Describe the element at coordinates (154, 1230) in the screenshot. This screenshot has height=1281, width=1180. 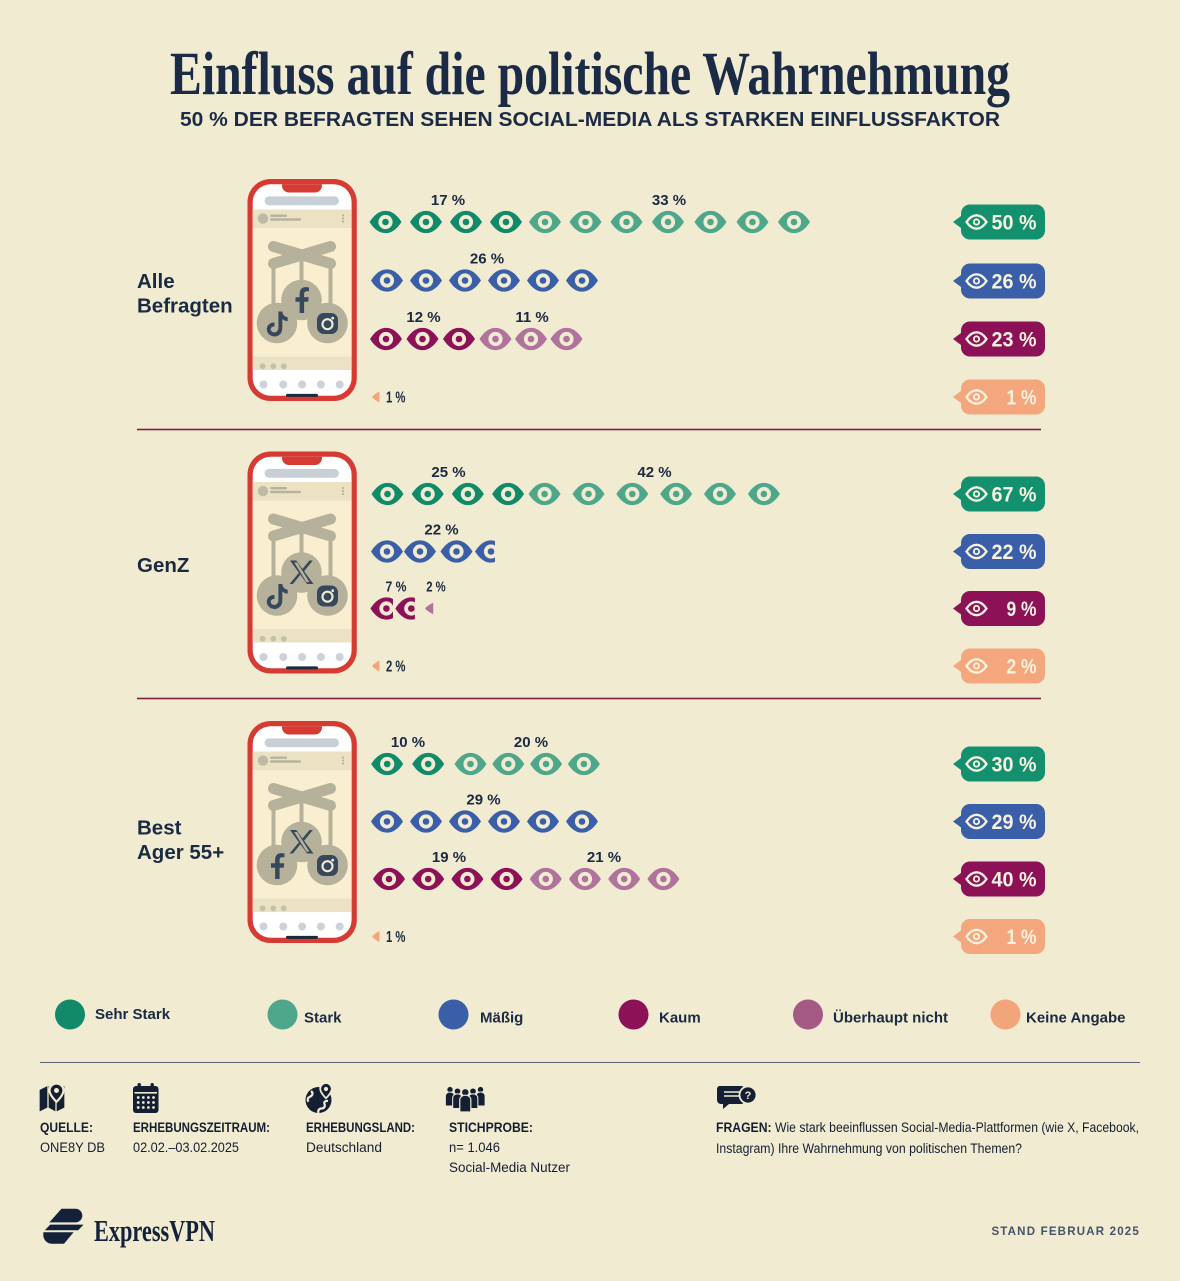
I see `svg-text: ExpressVPN` at that location.